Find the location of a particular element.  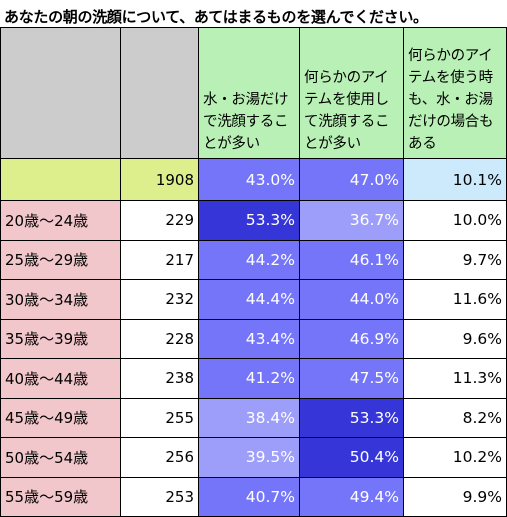

row-water: 41.2% is located at coordinates (249, 378).